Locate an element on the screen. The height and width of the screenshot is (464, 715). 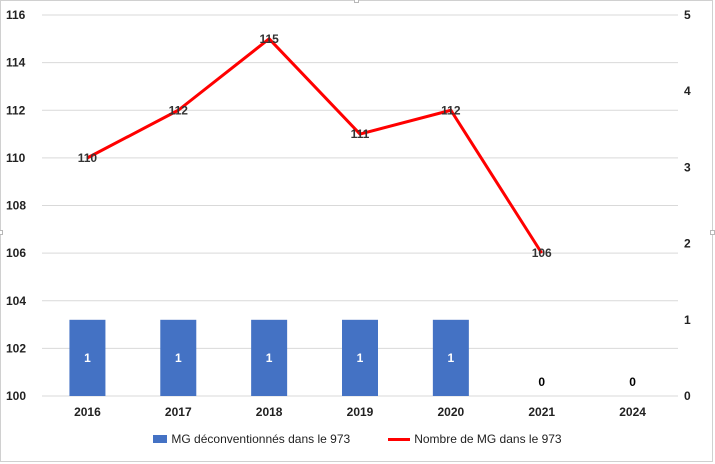
legend-label-bars: MG déconventionnés dans le 973 is located at coordinates (261, 439).